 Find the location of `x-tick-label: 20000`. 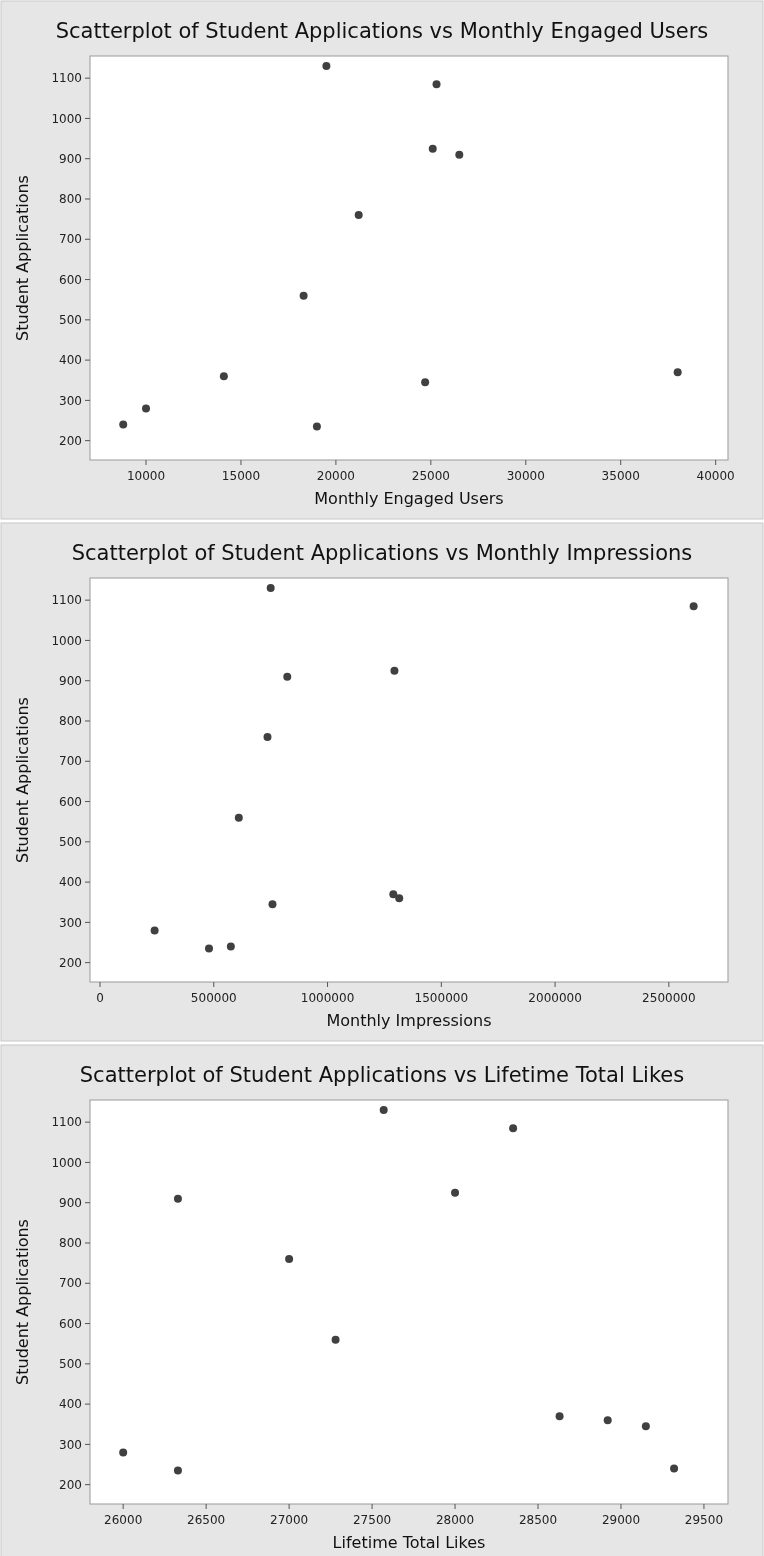

x-tick-label: 20000 is located at coordinates (335, 476).